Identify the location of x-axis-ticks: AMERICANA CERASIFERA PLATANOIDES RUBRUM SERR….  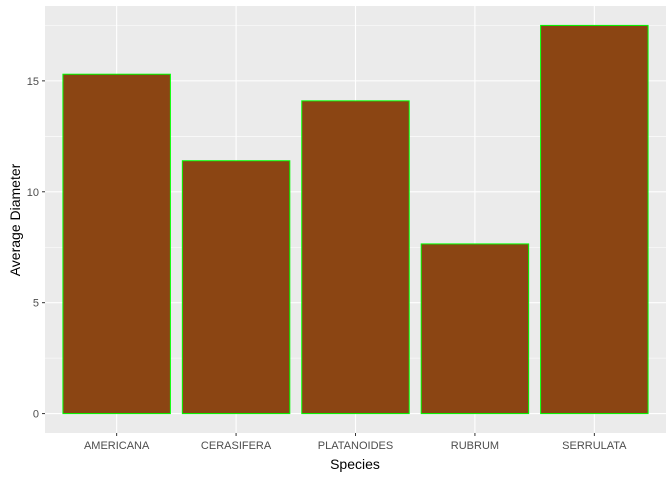
(355, 442).